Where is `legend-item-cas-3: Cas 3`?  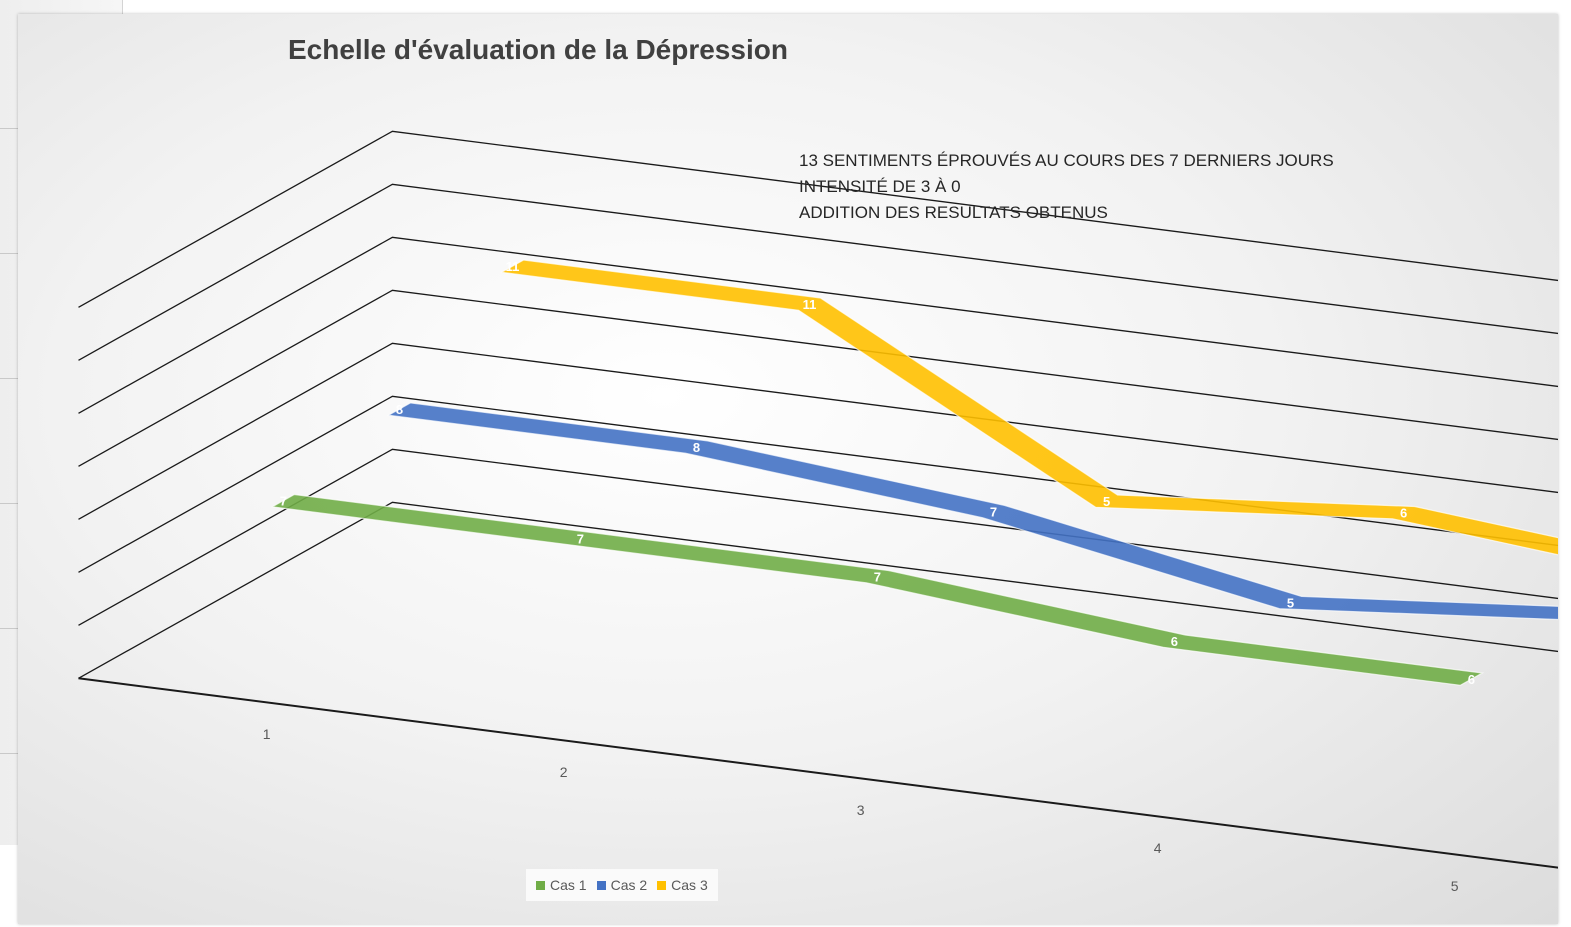 legend-item-cas-3: Cas 3 is located at coordinates (682, 885).